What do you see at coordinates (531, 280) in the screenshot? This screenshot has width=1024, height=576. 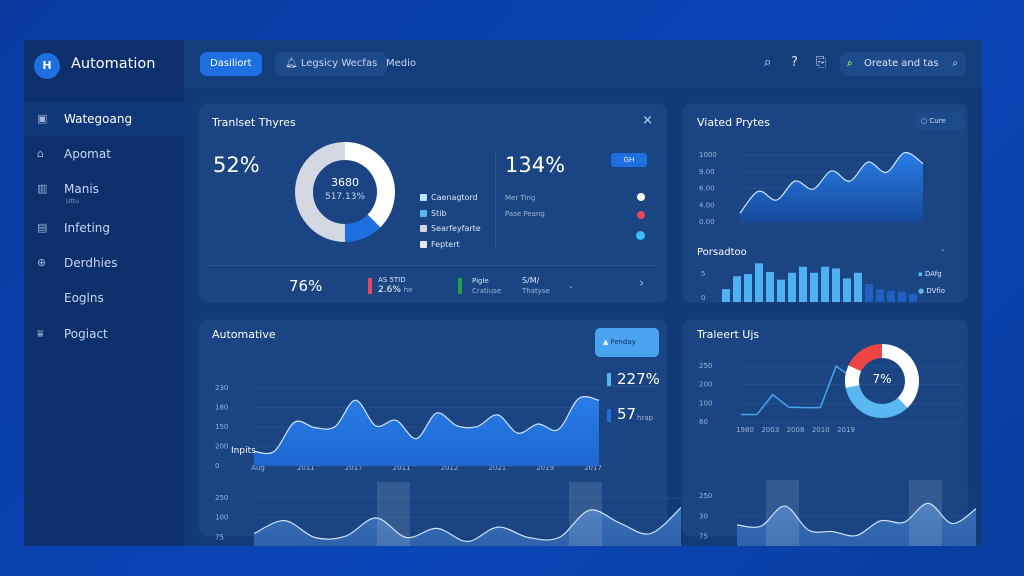 I see `footer-item3-top: S/M/` at bounding box center [531, 280].